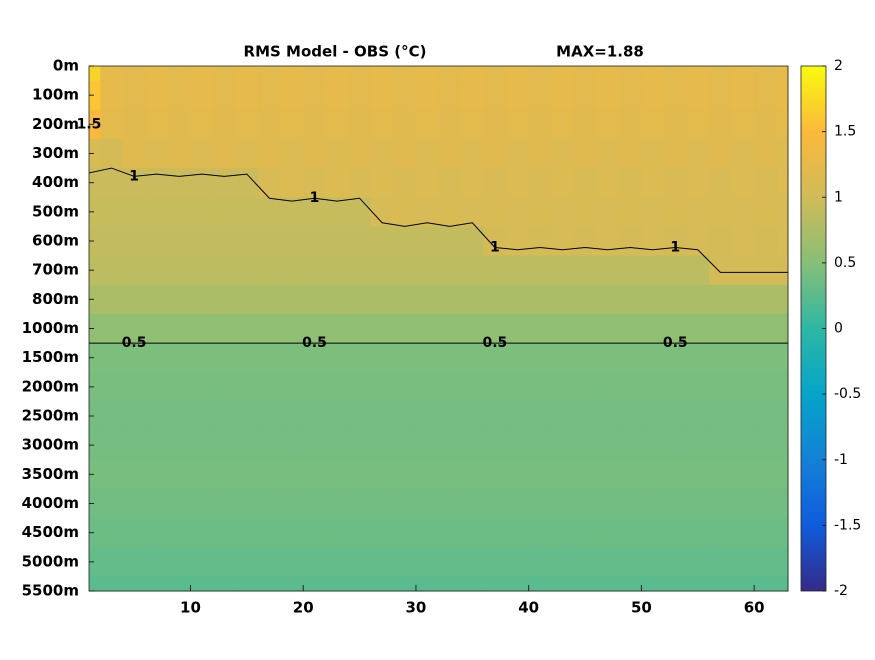 This screenshot has height=660, width=875. Describe the element at coordinates (675, 247) in the screenshot. I see `contour-label: 1` at that location.